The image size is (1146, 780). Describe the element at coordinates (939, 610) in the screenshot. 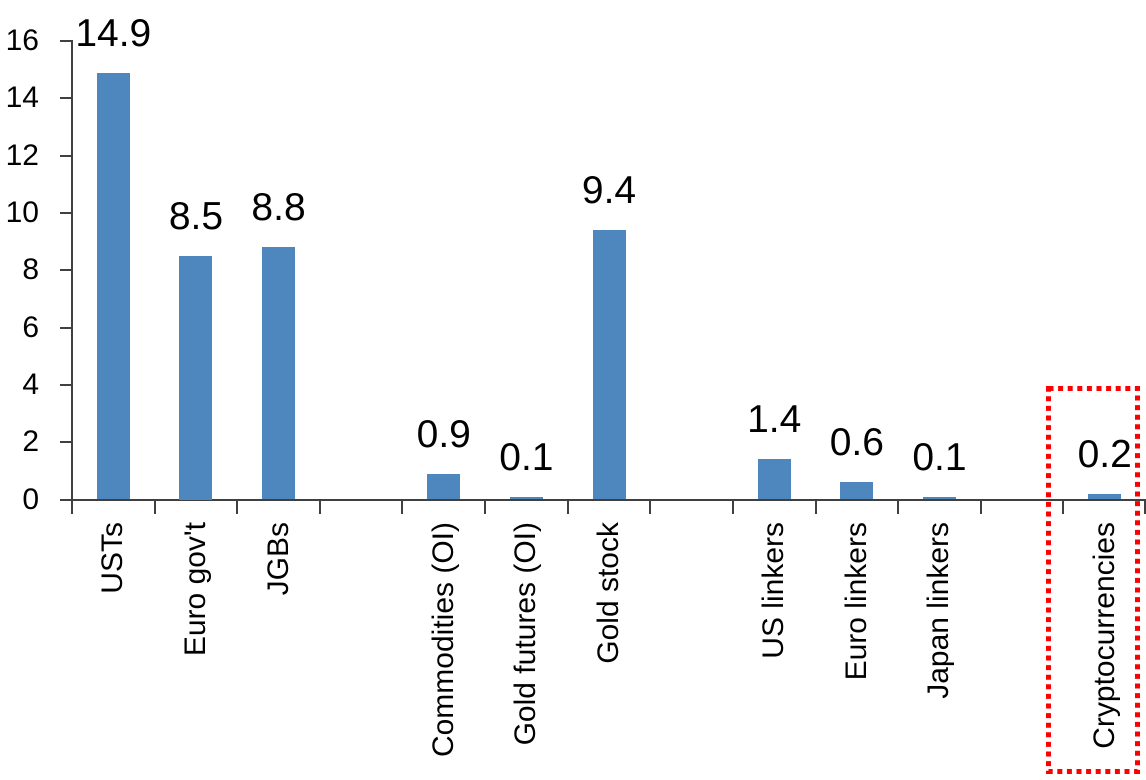

I see `category-label: Japan linkers` at that location.